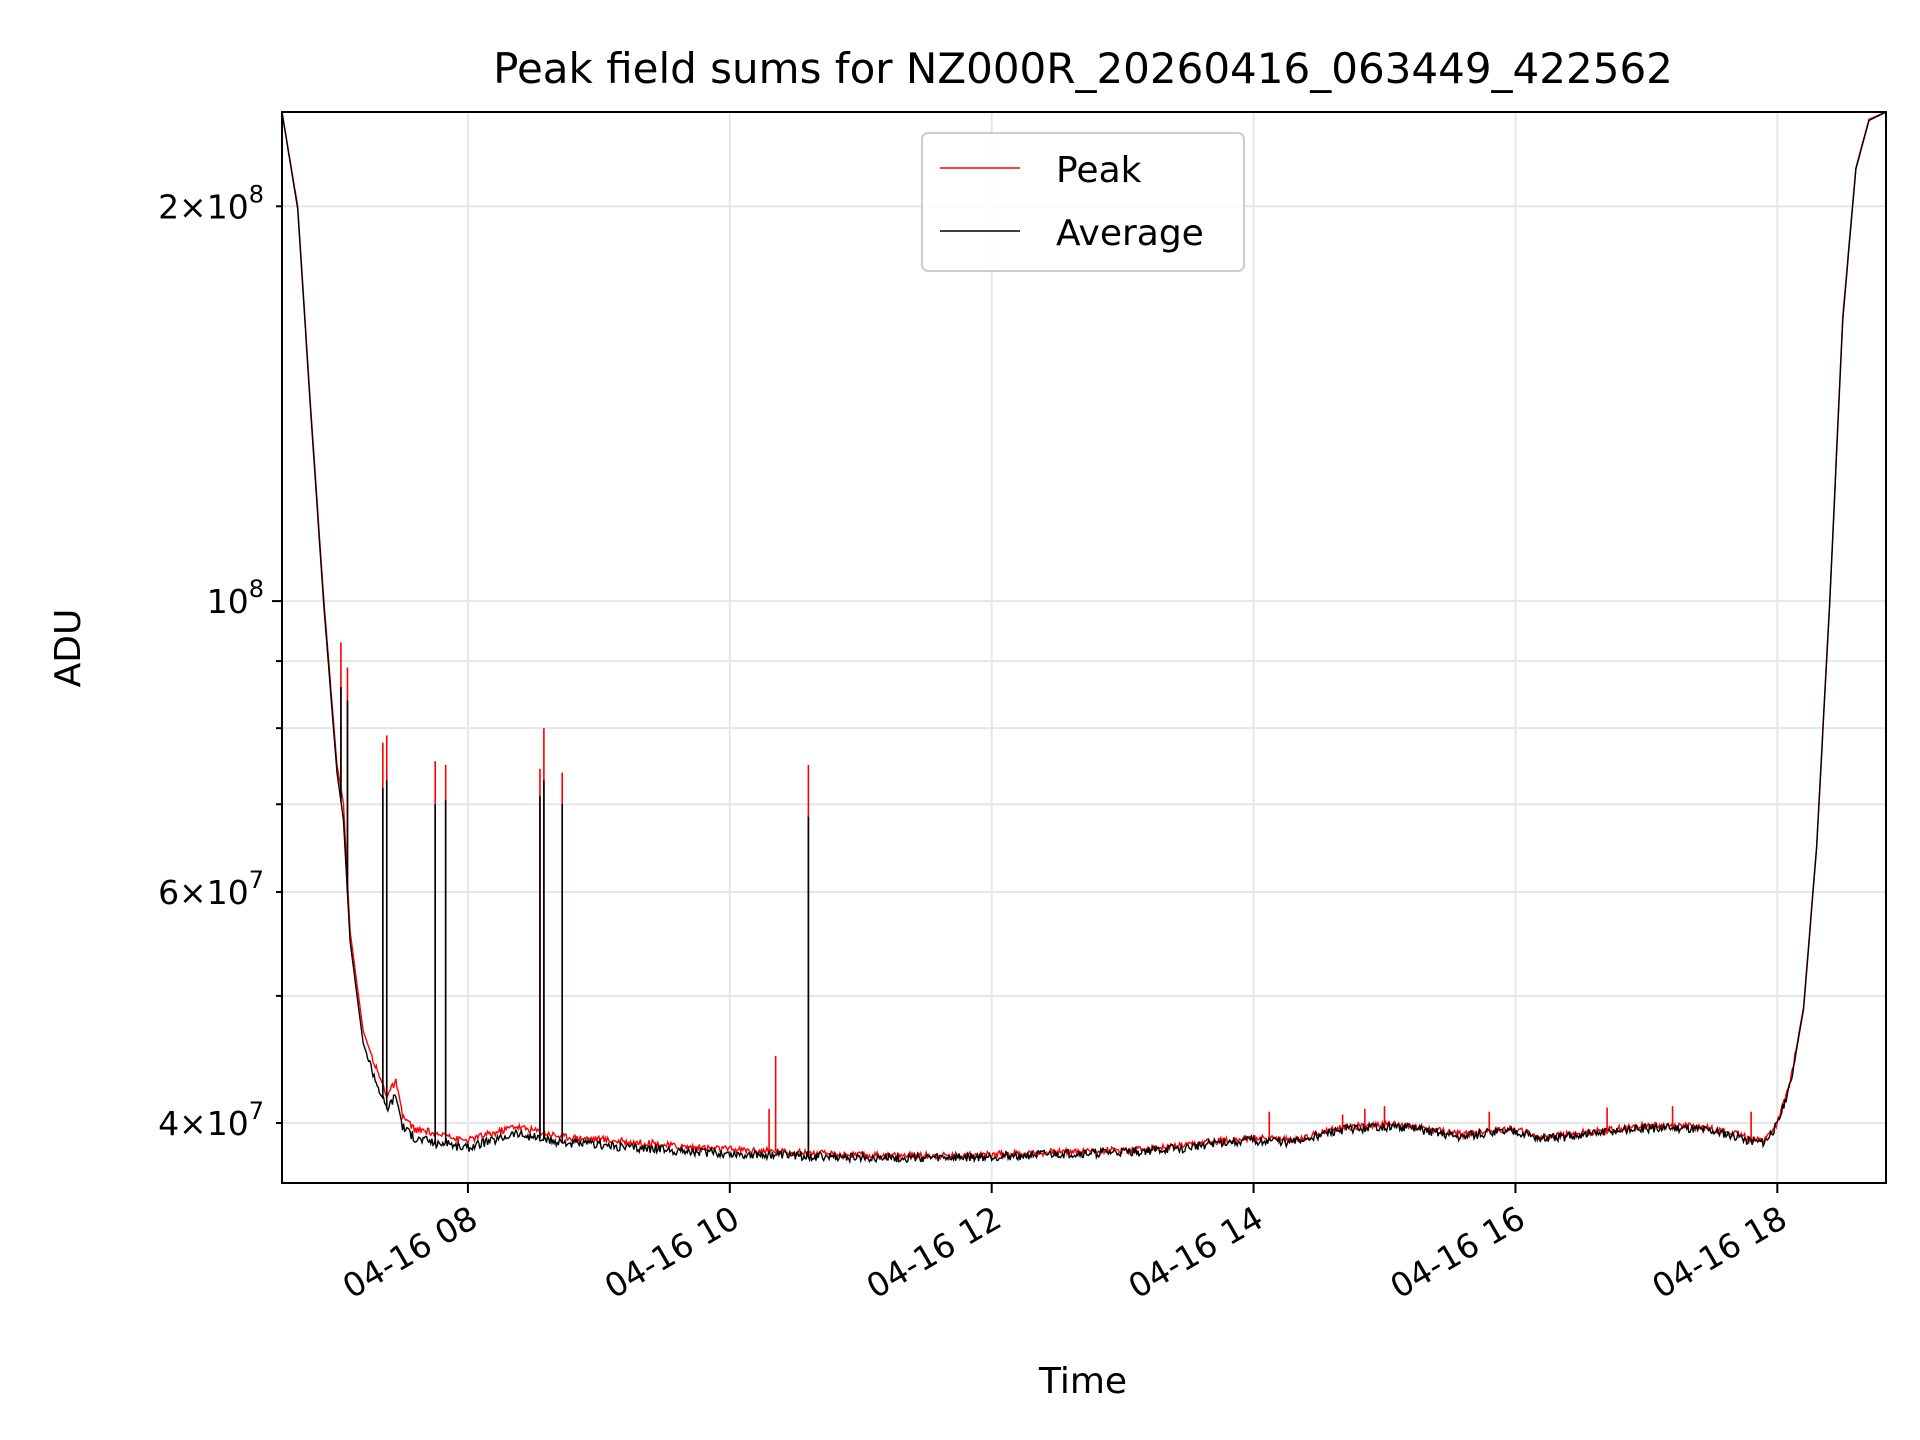  What do you see at coordinates (1082, 1381) in the screenshot?
I see `x-axis-label: Time` at bounding box center [1082, 1381].